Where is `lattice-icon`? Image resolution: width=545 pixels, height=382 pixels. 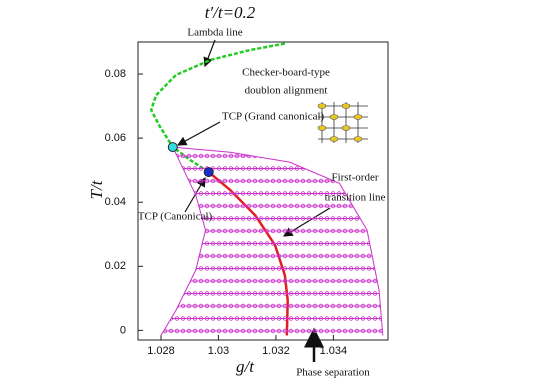
lattice-icon is located at coordinates (342, 122).